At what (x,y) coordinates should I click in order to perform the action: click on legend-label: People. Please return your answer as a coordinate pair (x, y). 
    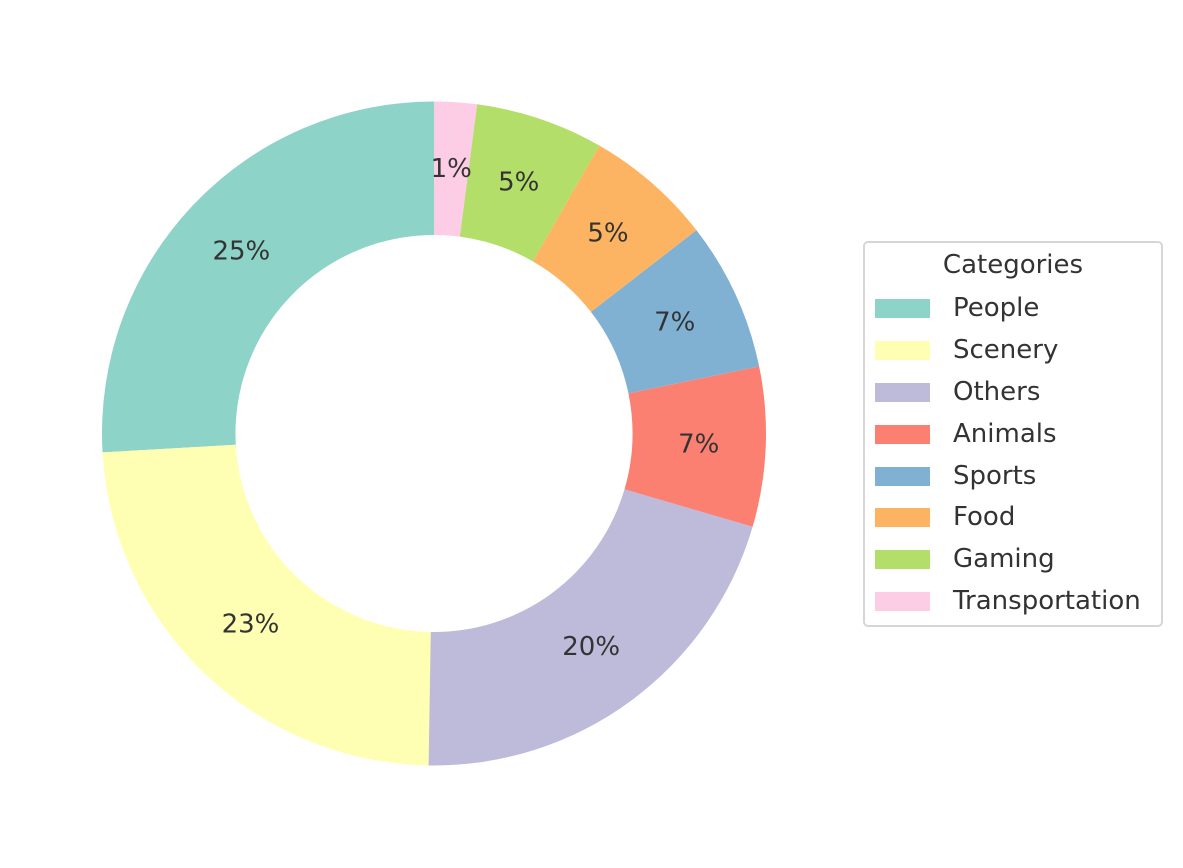
    Looking at the image, I should click on (996, 308).